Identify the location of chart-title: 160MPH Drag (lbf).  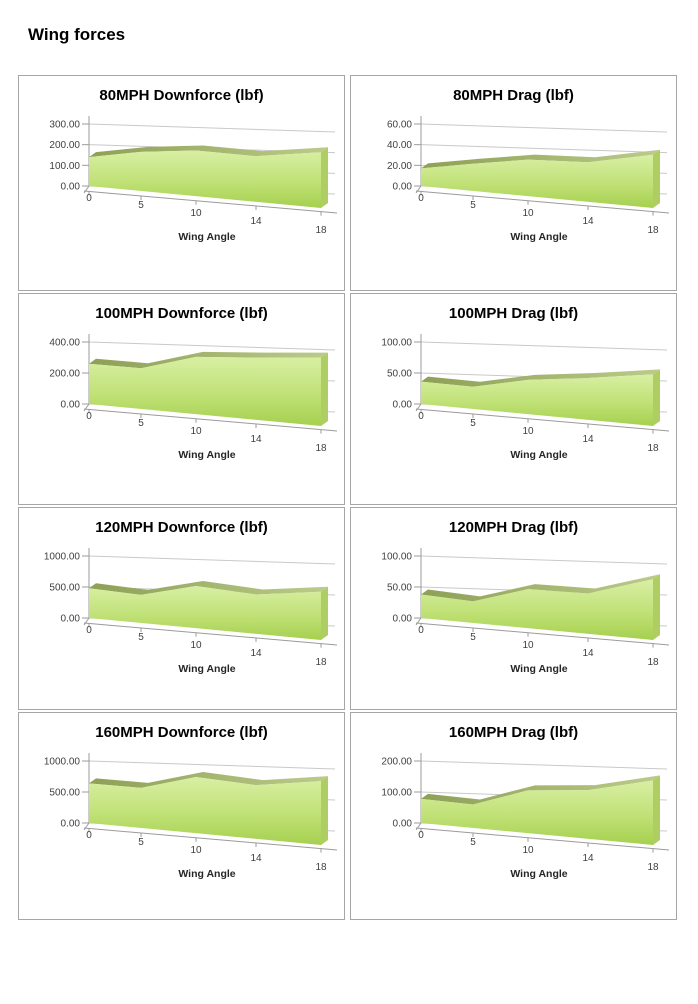
(513, 732).